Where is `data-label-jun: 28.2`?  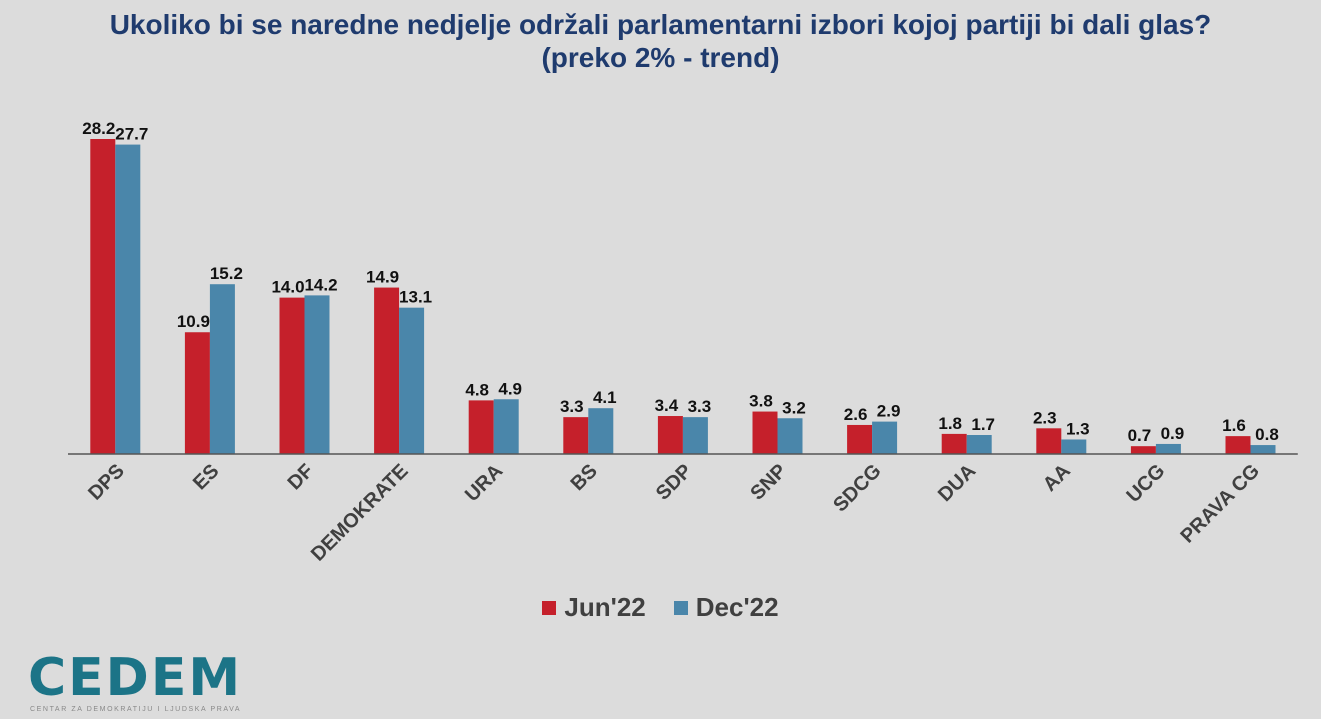
data-label-jun: 28.2 is located at coordinates (98, 128).